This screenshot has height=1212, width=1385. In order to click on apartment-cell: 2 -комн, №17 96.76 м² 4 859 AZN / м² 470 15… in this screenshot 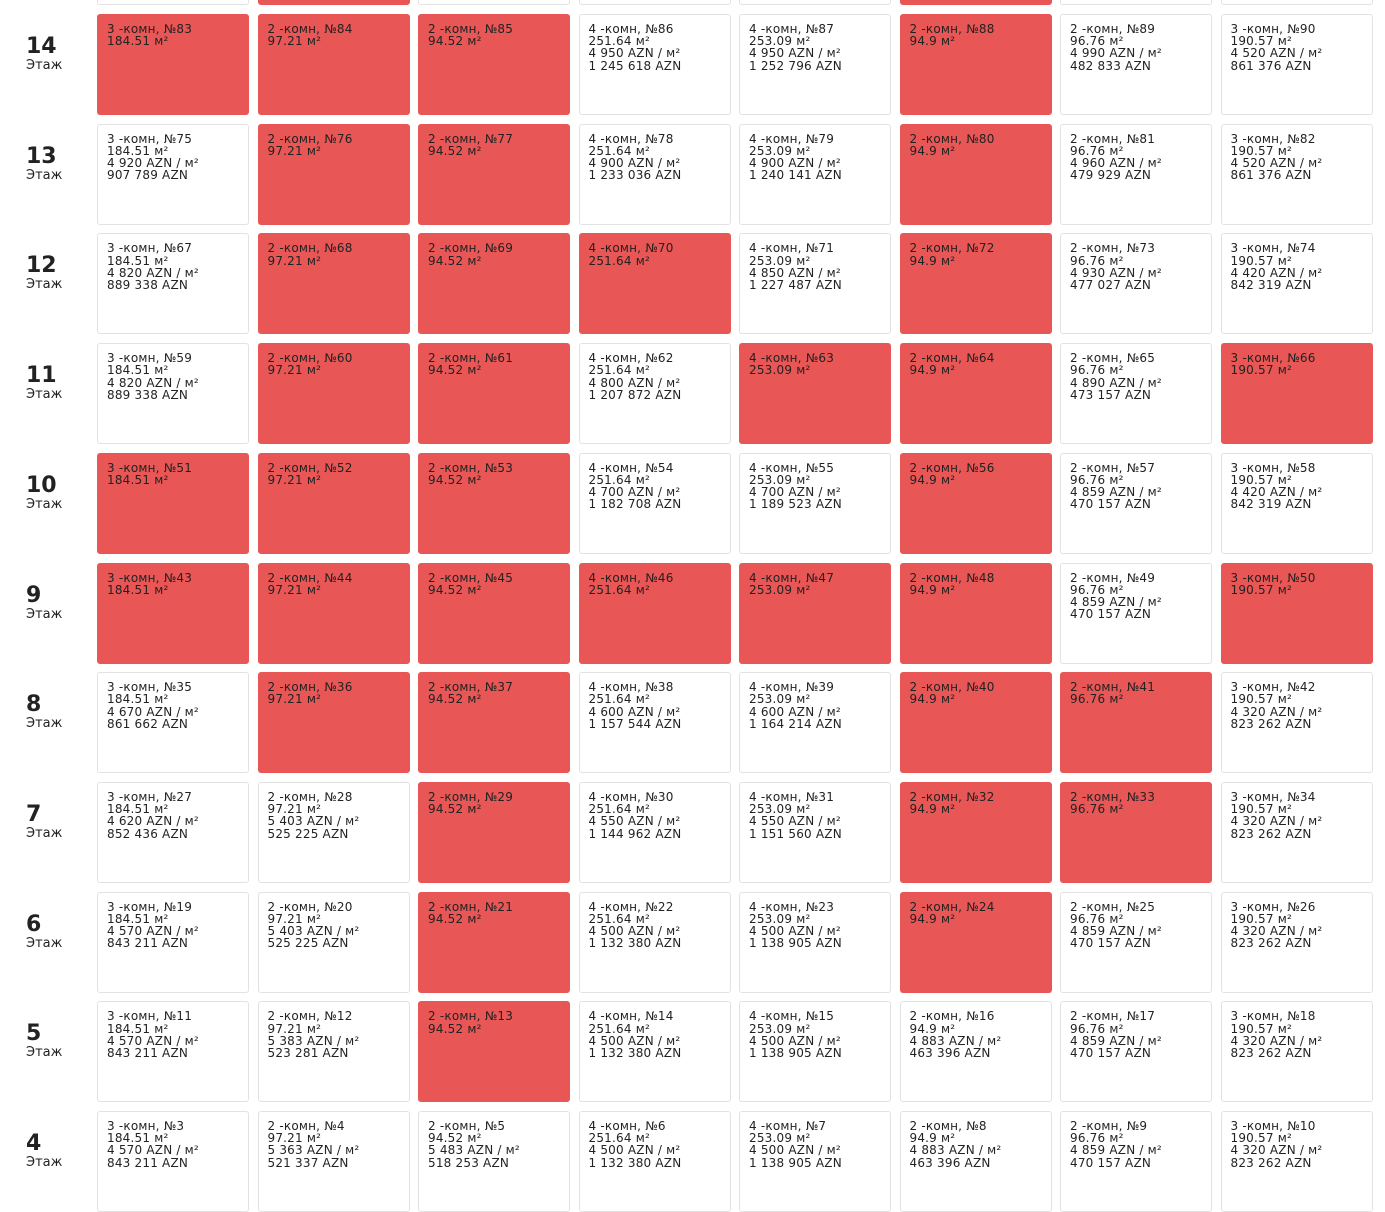, I will do `click(1136, 1052)`.